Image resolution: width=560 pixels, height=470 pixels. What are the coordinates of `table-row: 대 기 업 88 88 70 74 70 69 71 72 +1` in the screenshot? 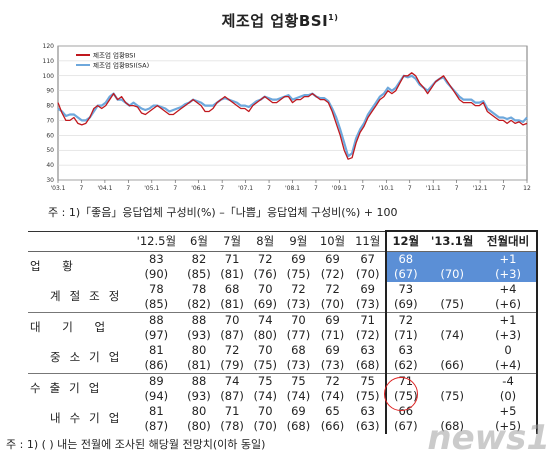 It's located at (283, 327).